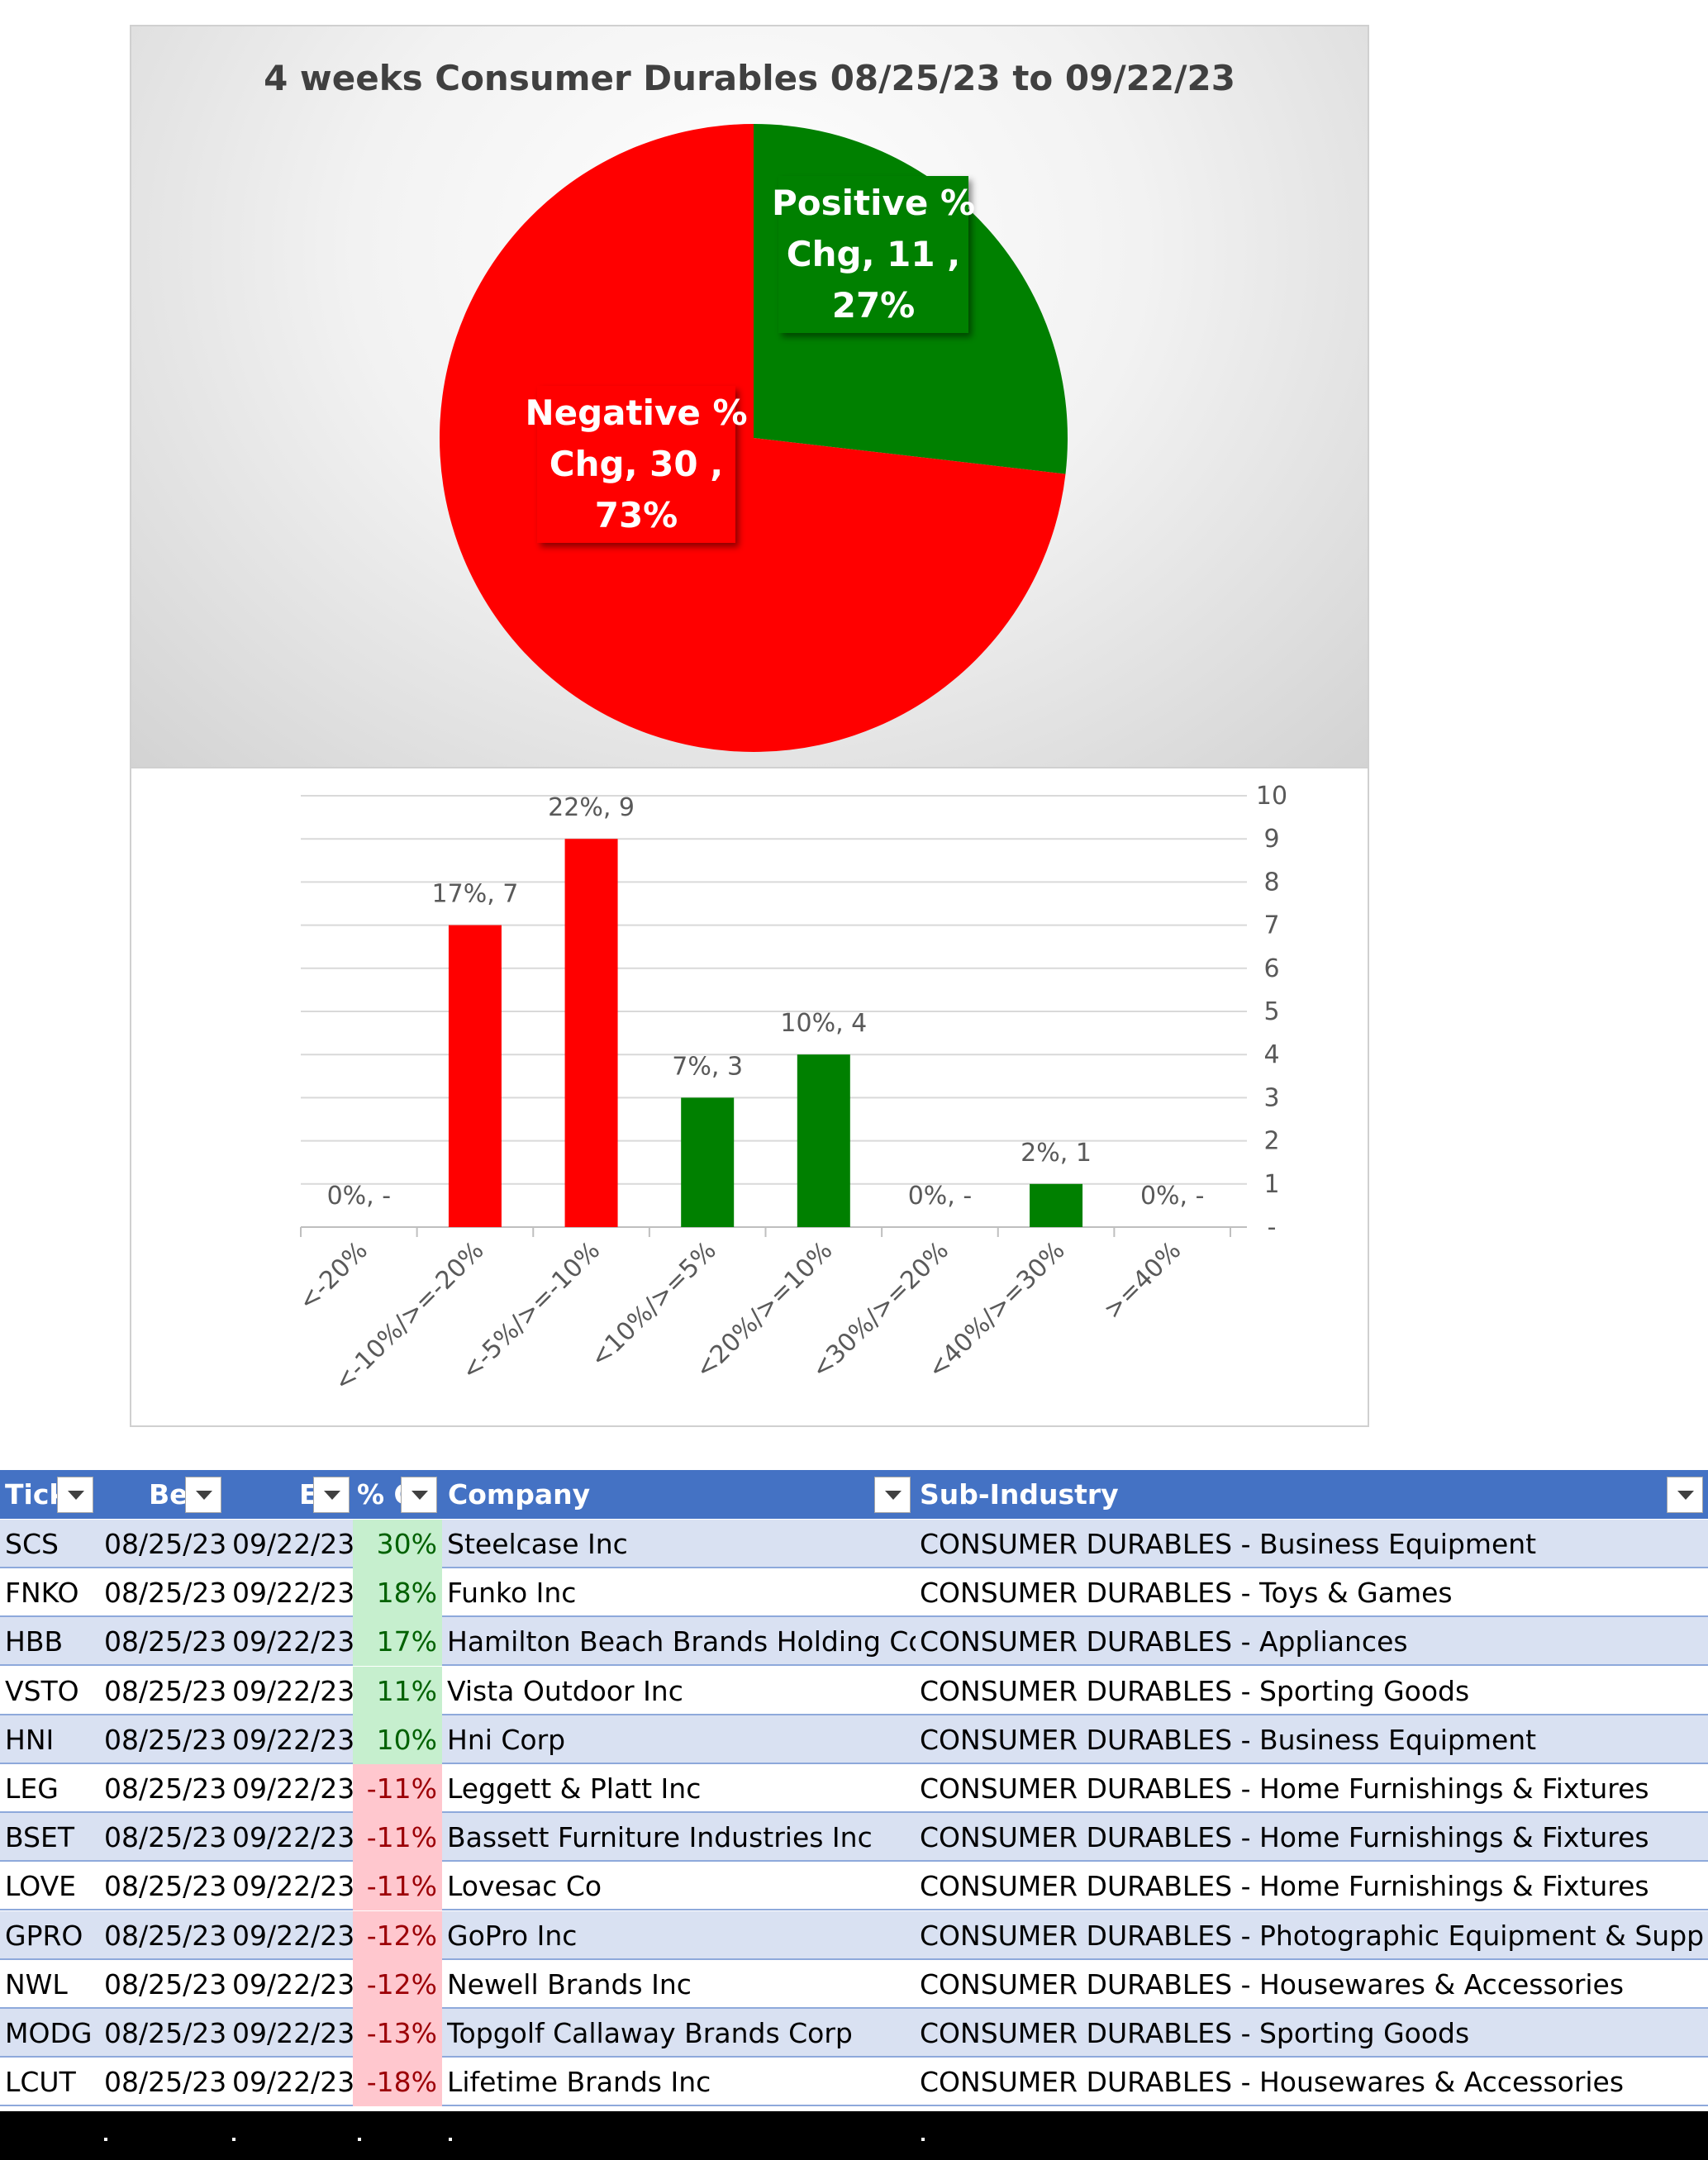 This screenshot has height=2160, width=1708. I want to click on pie-label-negative: Negative % Chg, 30 , 73%, so click(636, 464).